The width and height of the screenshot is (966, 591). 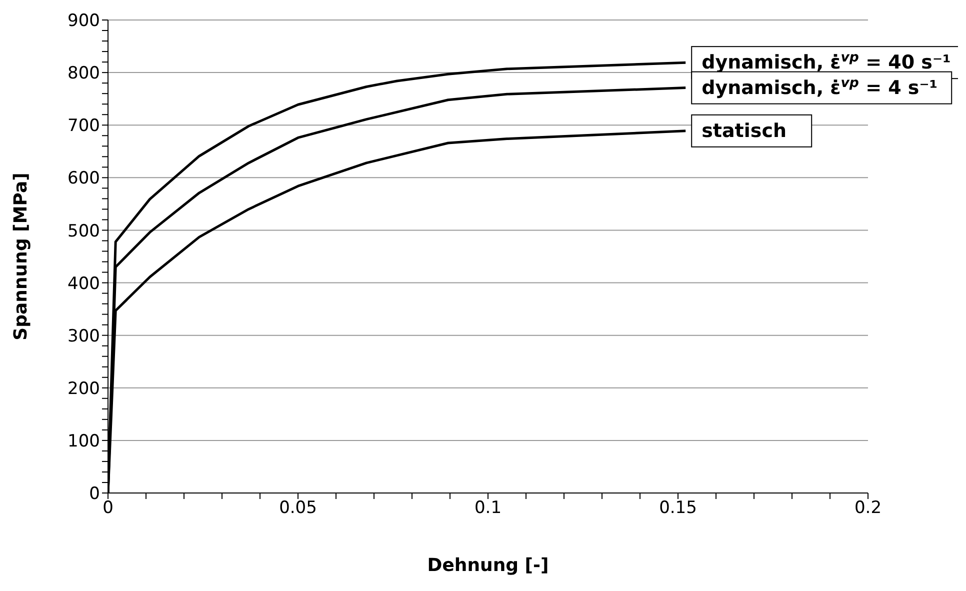 I want to click on y-tick-label: 0, so click(x=94, y=494).